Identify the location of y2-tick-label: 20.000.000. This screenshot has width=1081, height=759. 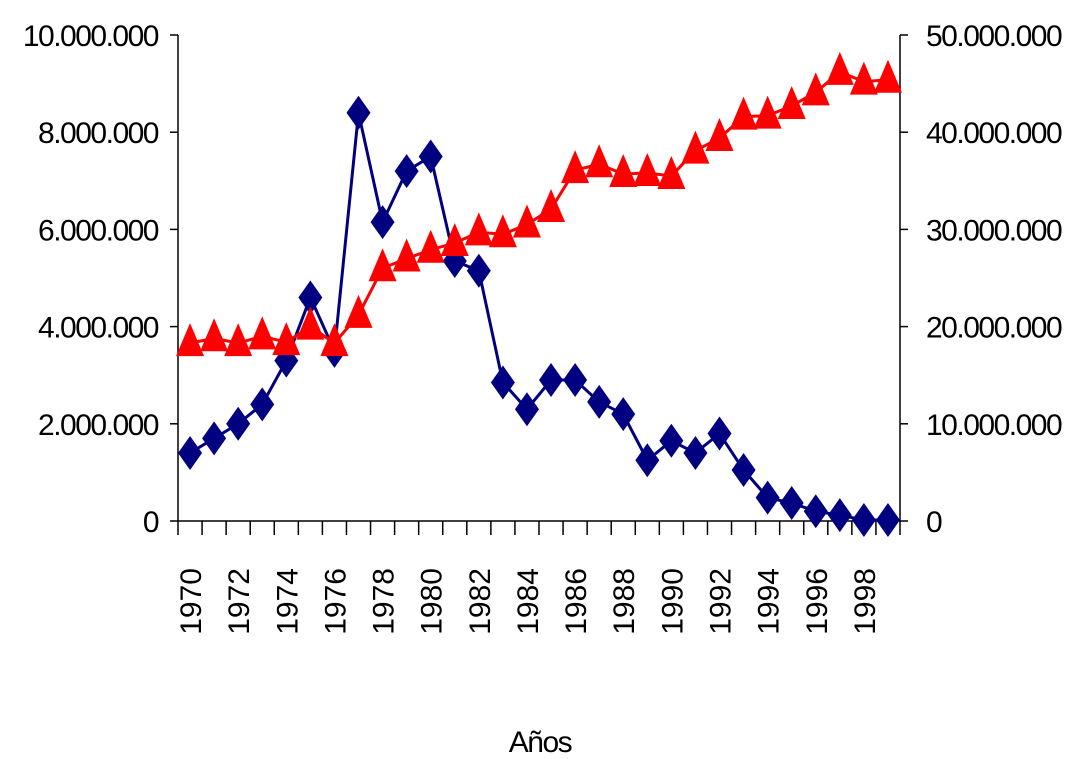
(994, 328).